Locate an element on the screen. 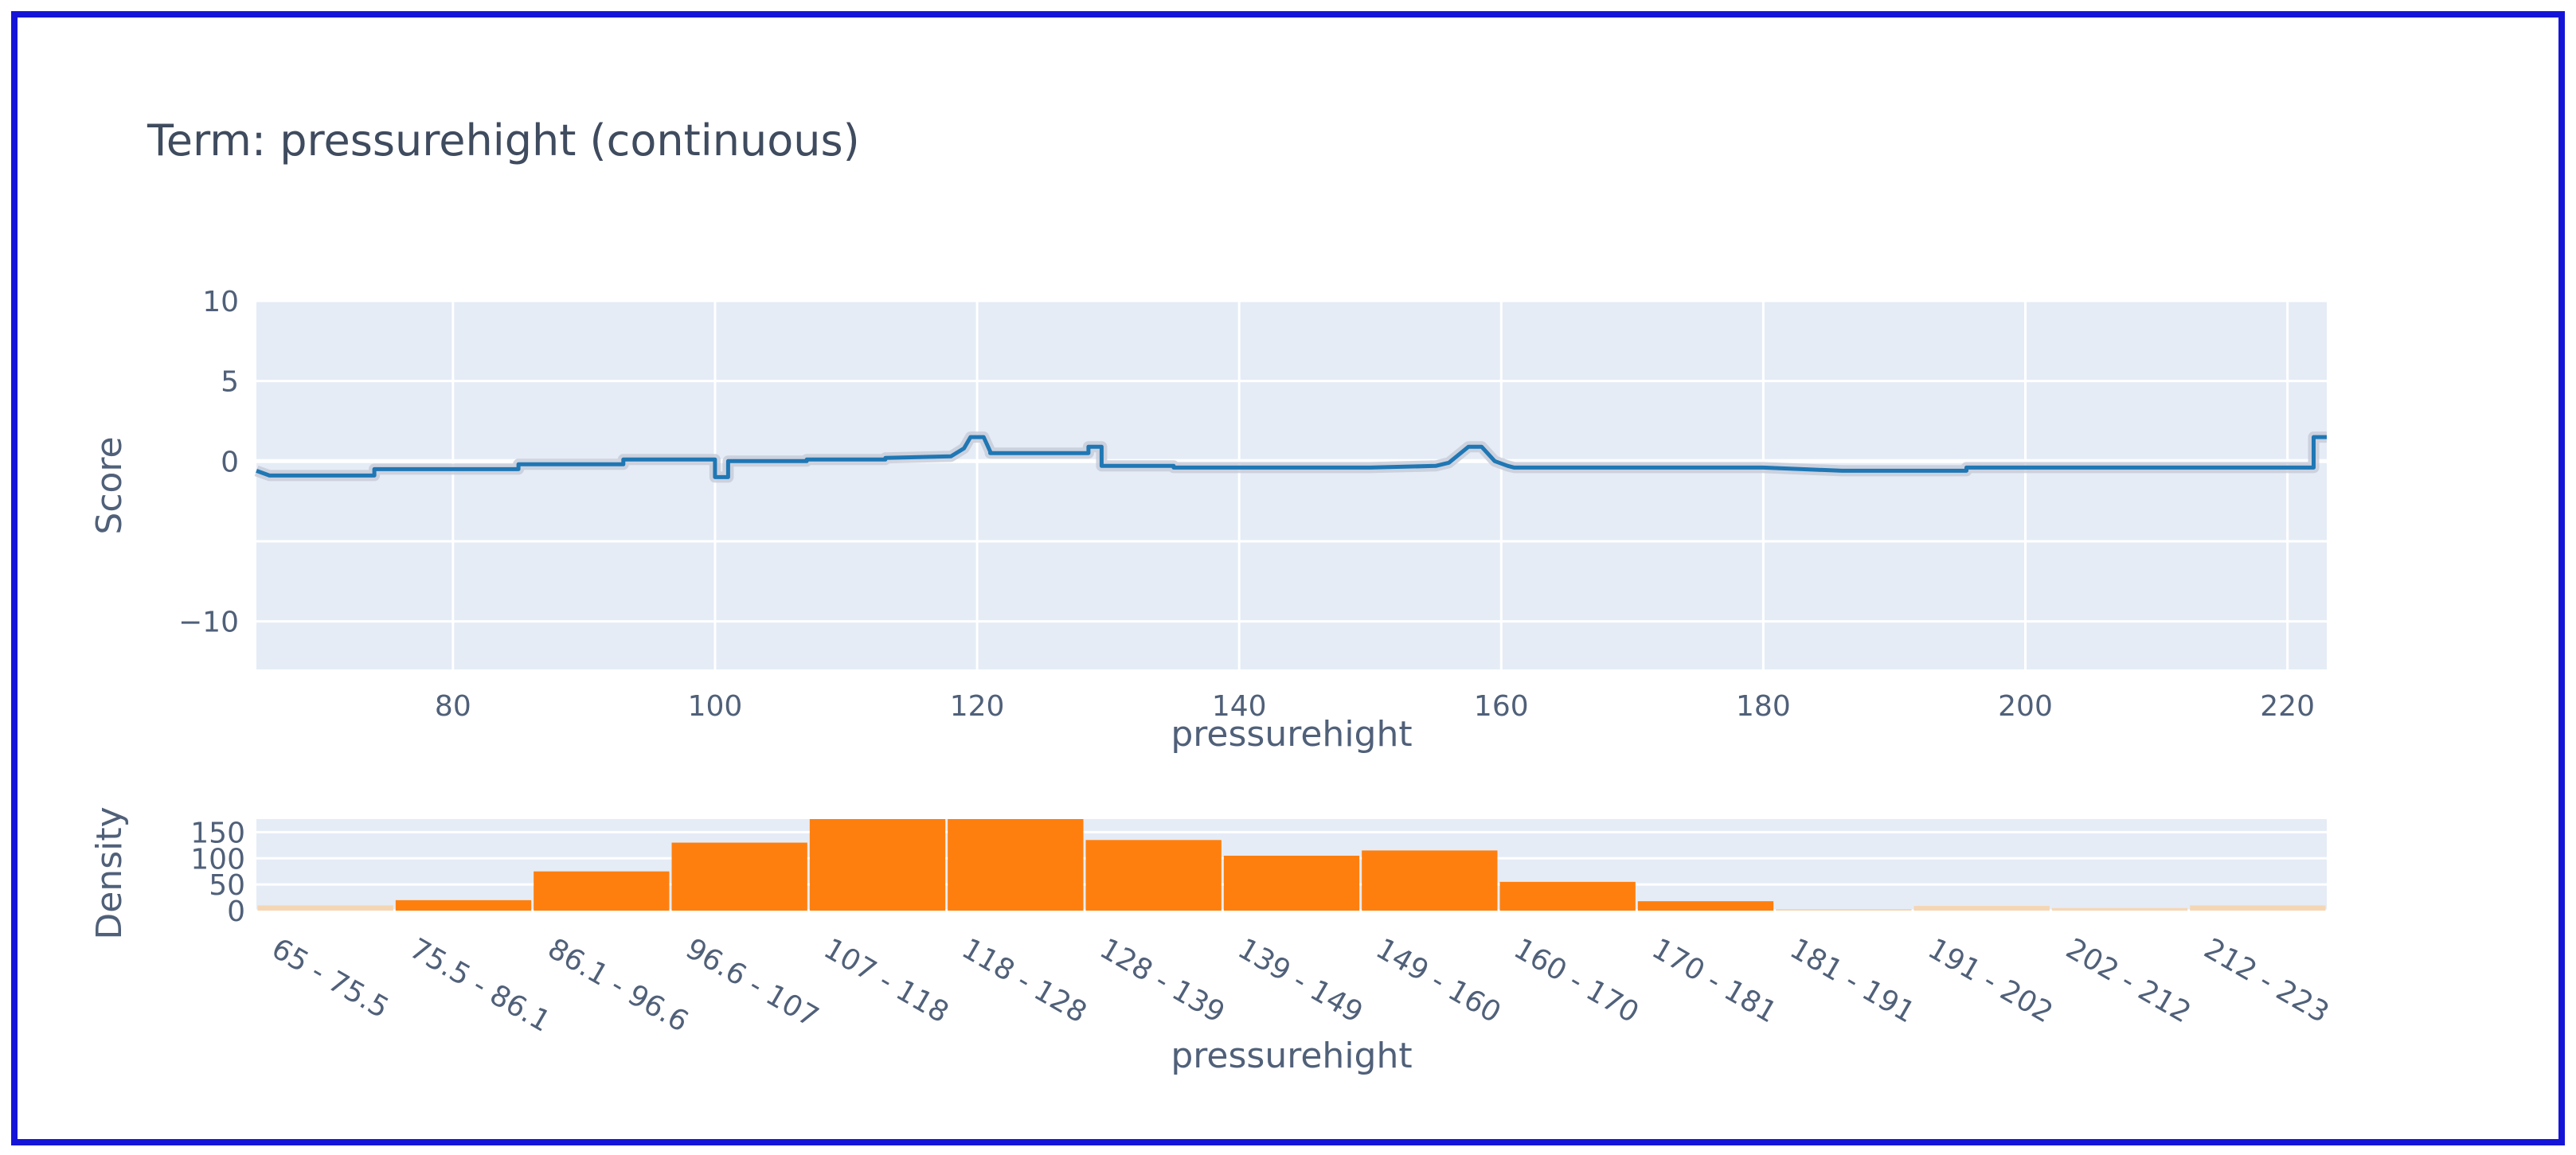 Image resolution: width=2576 pixels, height=1155 pixels. score-x-tick-label: 180 is located at coordinates (1764, 706).